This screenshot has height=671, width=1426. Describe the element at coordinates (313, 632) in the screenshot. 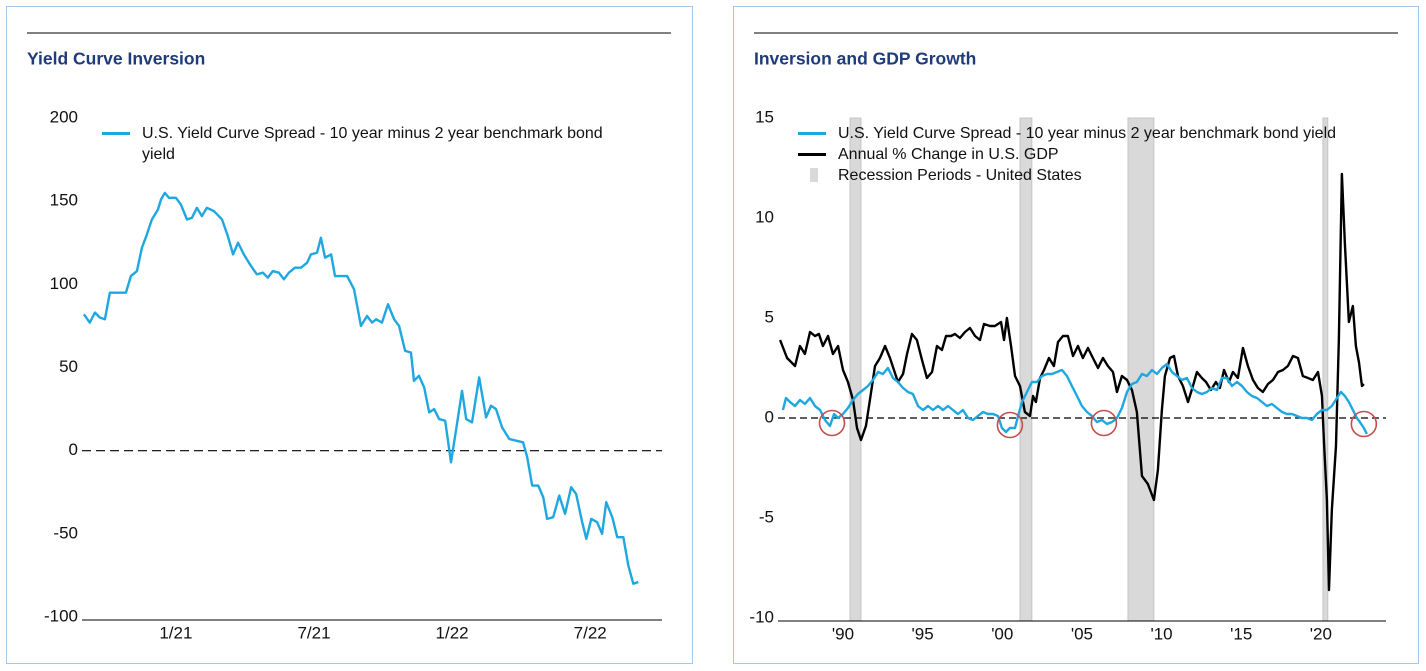

I see `x-tick-label: 7/21` at that location.